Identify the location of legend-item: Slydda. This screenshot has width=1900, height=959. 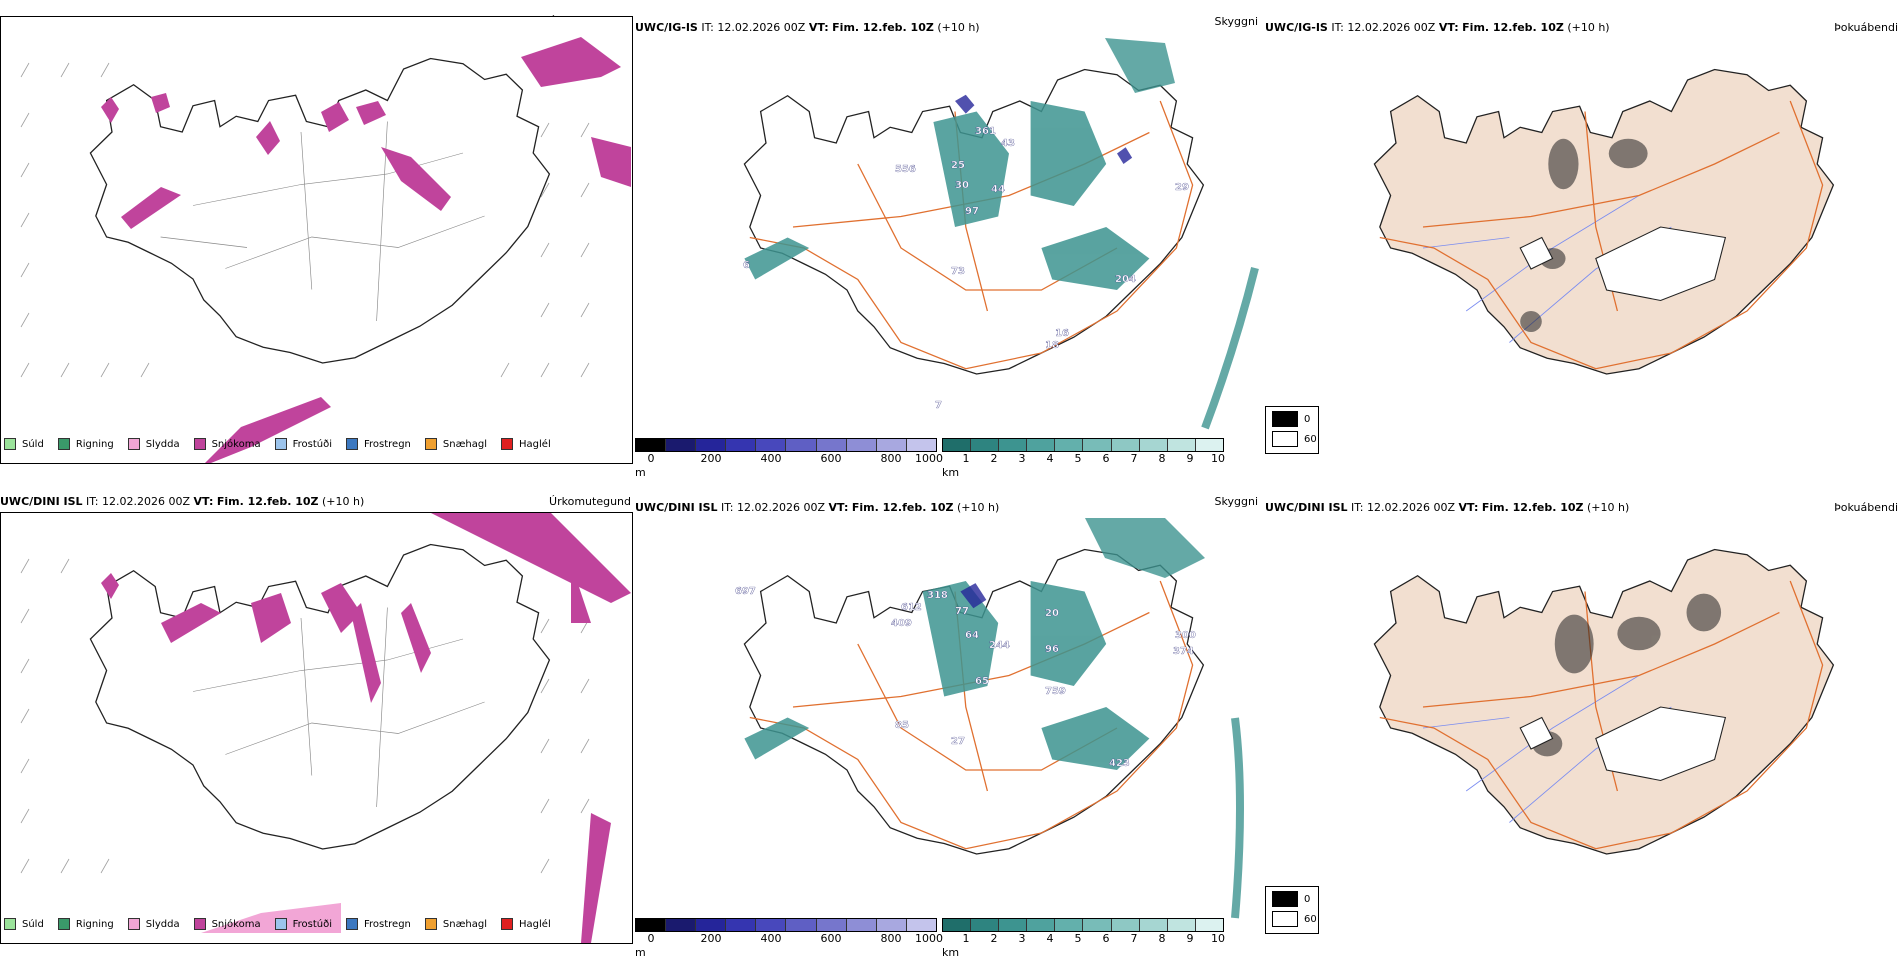
(153, 924).